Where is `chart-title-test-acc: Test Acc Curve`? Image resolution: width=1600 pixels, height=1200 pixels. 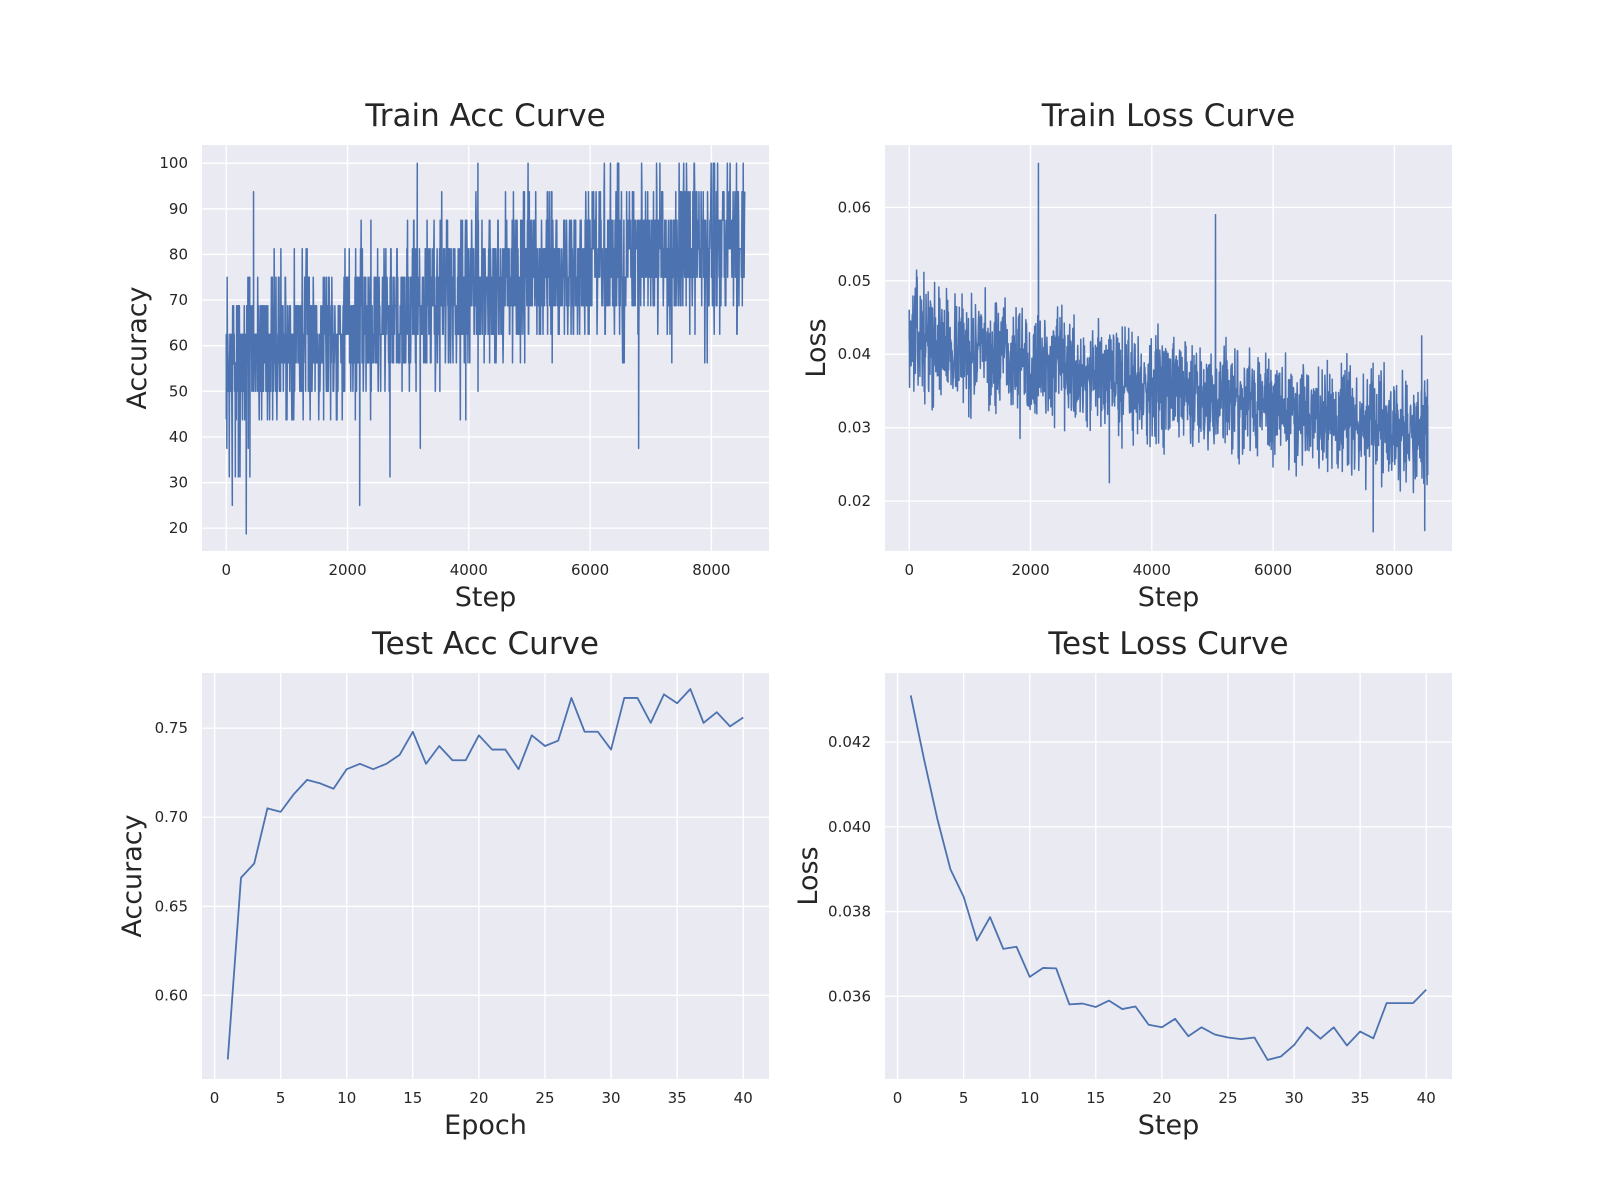 chart-title-test-acc: Test Acc Curve is located at coordinates (485, 644).